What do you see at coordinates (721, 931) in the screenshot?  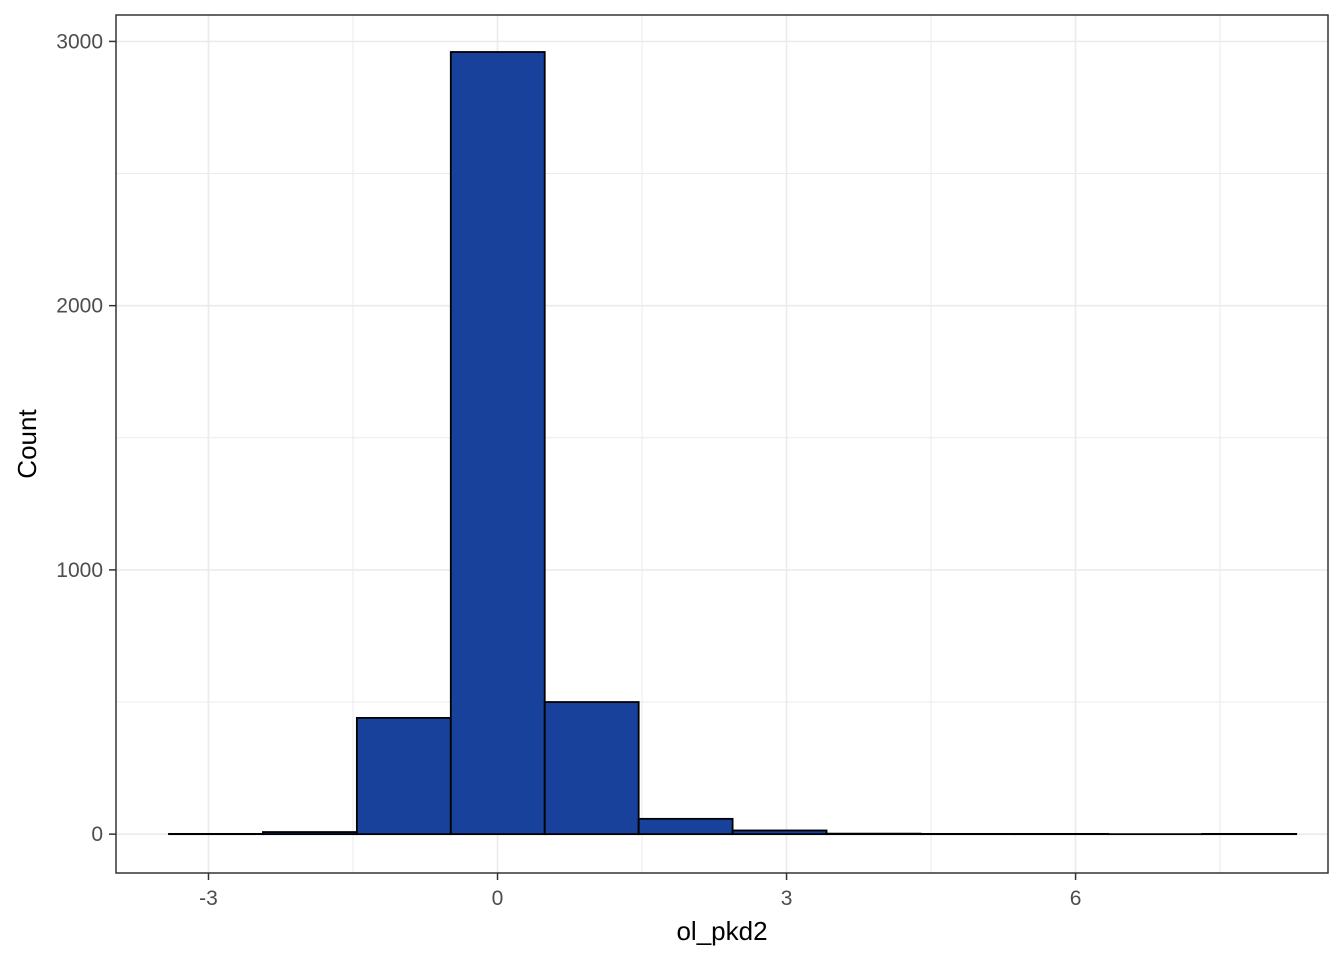 I see `x-axis-title: ol_pkd2` at bounding box center [721, 931].